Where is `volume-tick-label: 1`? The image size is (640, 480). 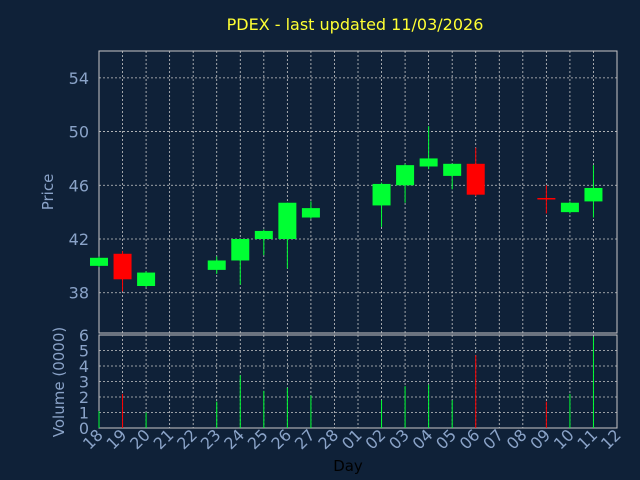
volume-tick-label: 1 is located at coordinates (84, 413).